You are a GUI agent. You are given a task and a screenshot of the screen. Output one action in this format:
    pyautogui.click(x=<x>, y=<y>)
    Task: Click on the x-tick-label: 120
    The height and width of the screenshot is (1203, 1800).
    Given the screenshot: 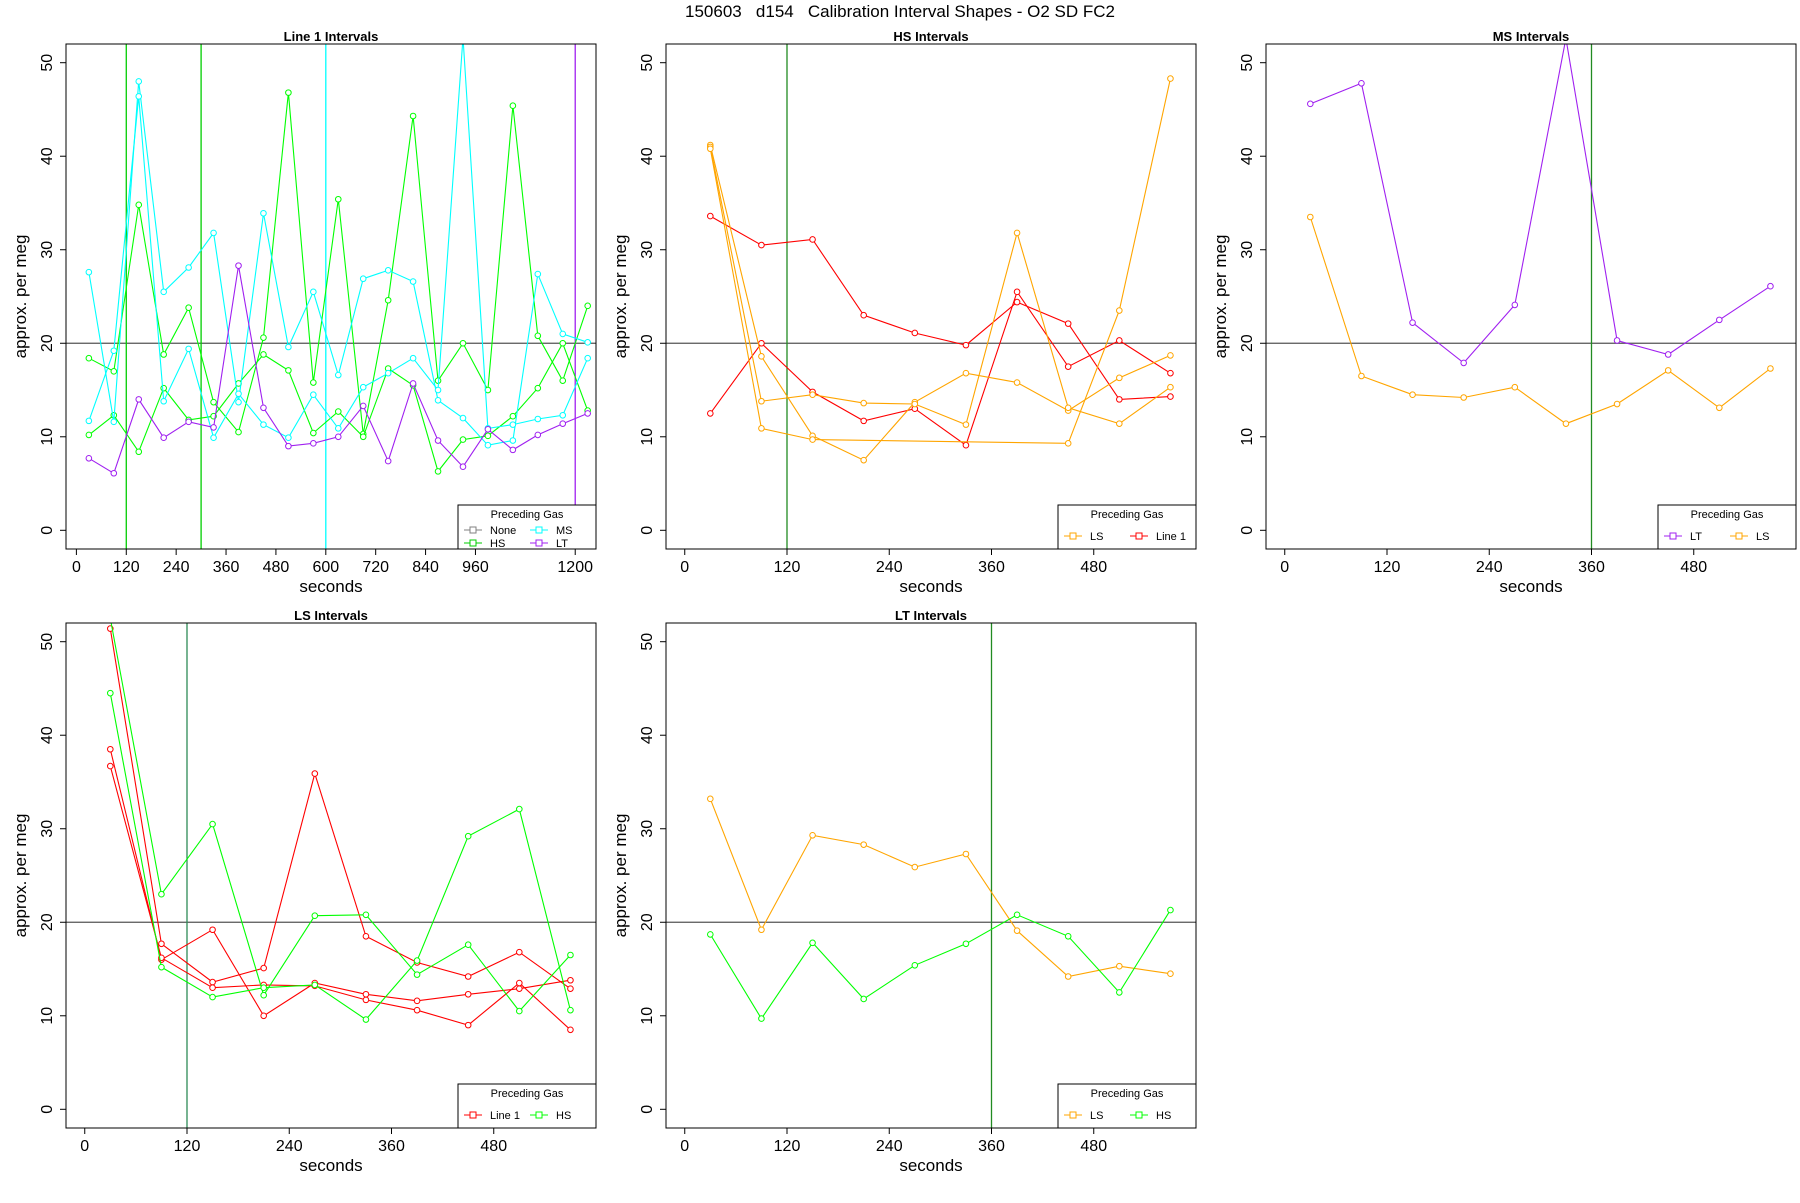 What is the action you would take?
    pyautogui.click(x=787, y=1146)
    